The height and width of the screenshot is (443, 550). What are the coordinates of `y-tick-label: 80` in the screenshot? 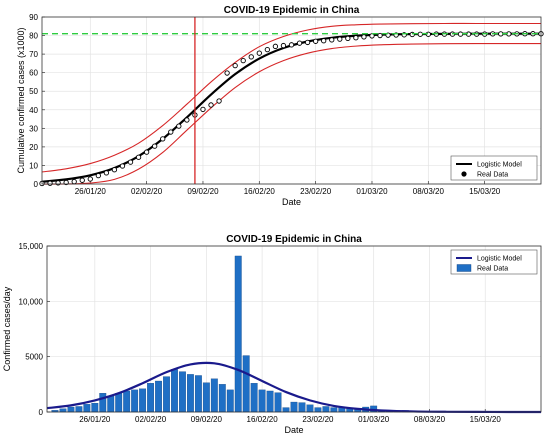 It's located at (33, 36).